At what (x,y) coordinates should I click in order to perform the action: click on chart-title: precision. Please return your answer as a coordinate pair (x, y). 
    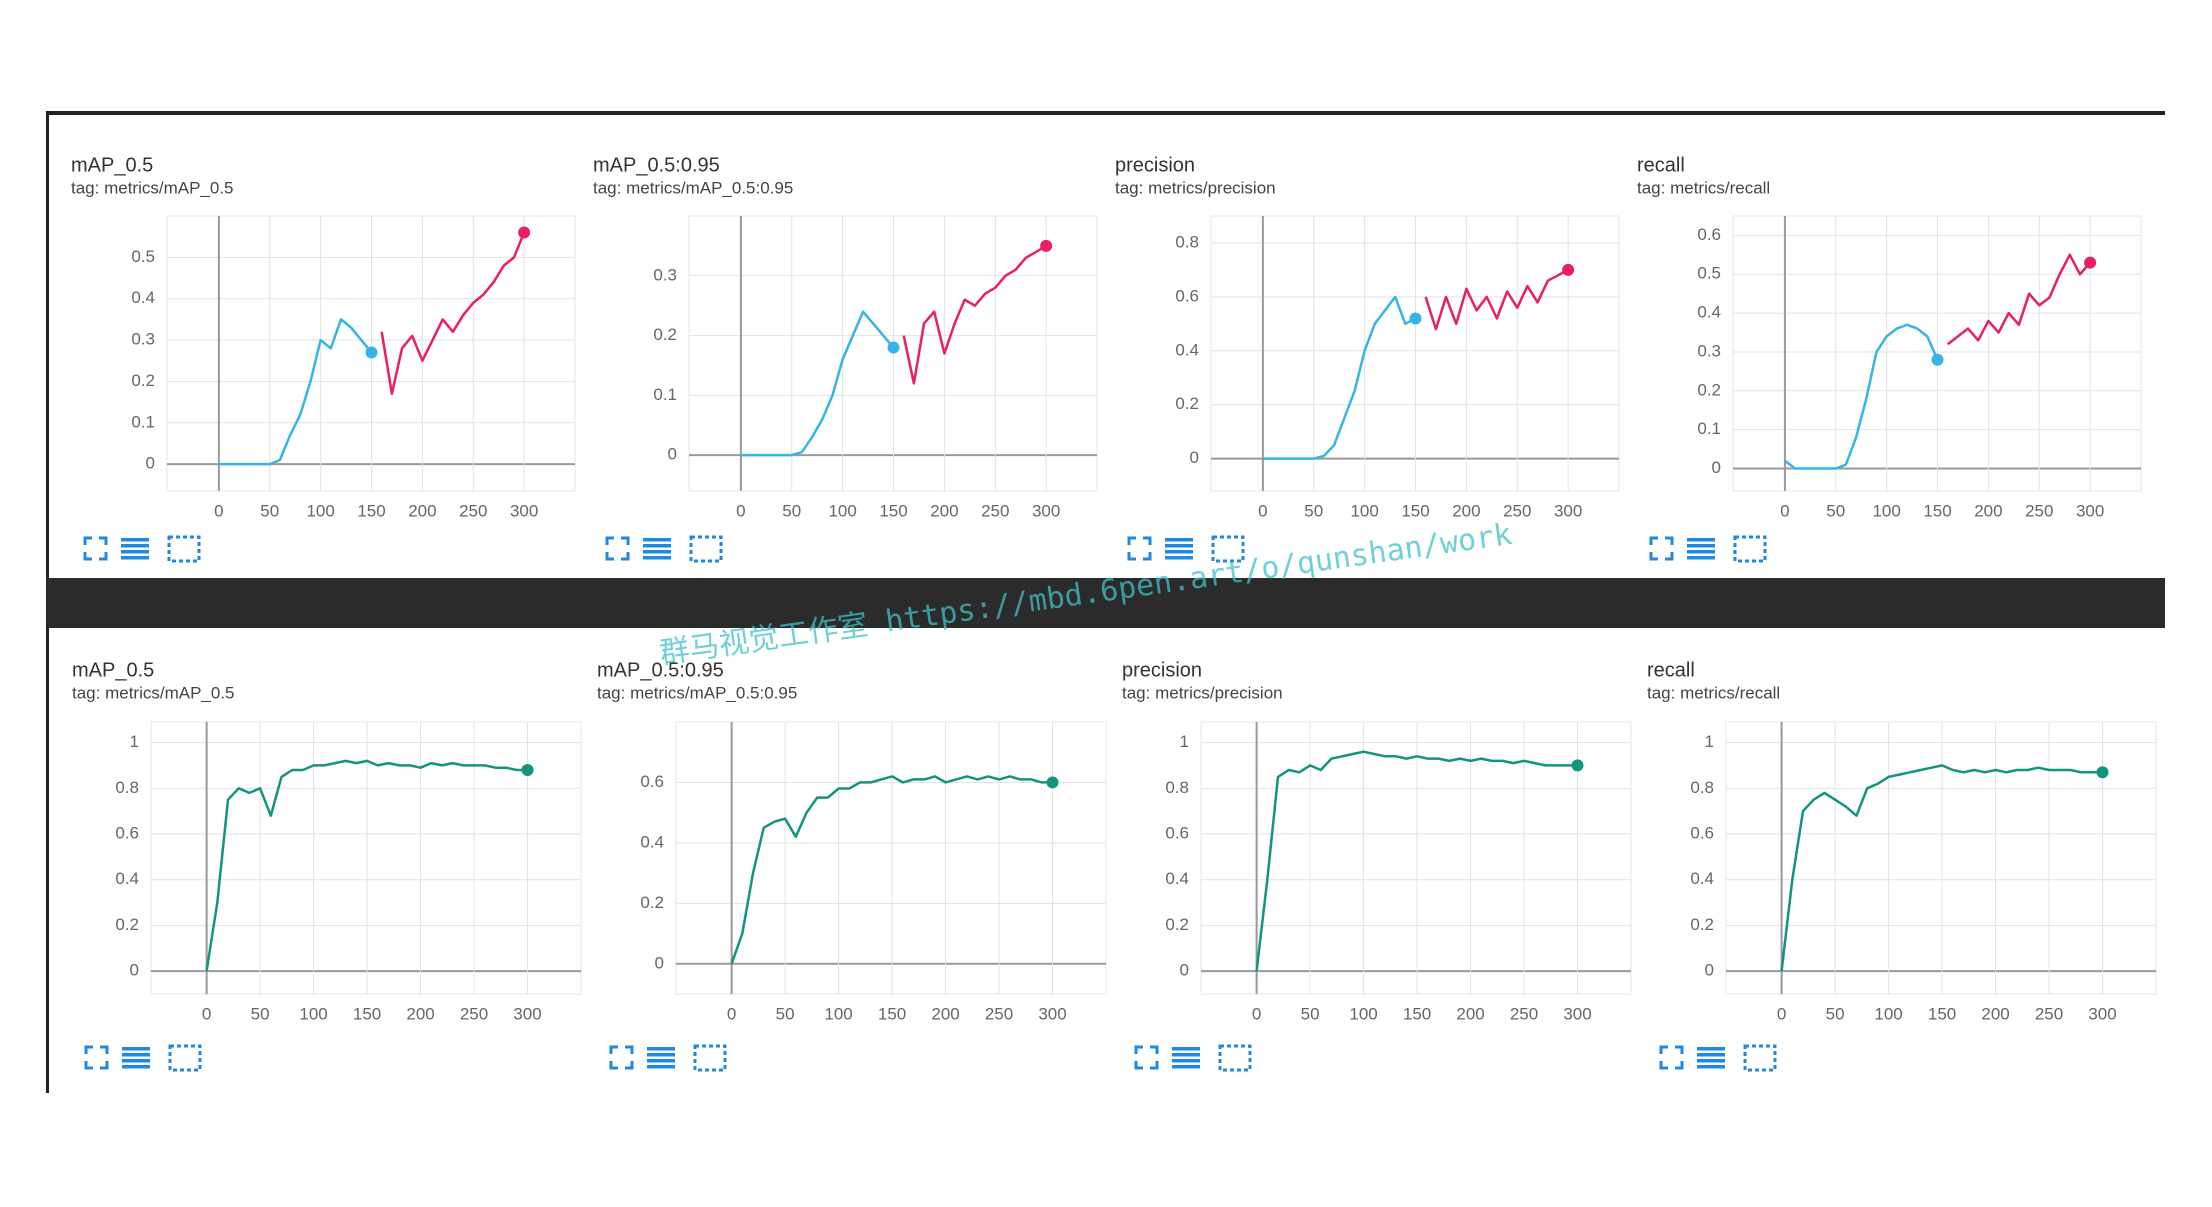
    Looking at the image, I should click on (1162, 670).